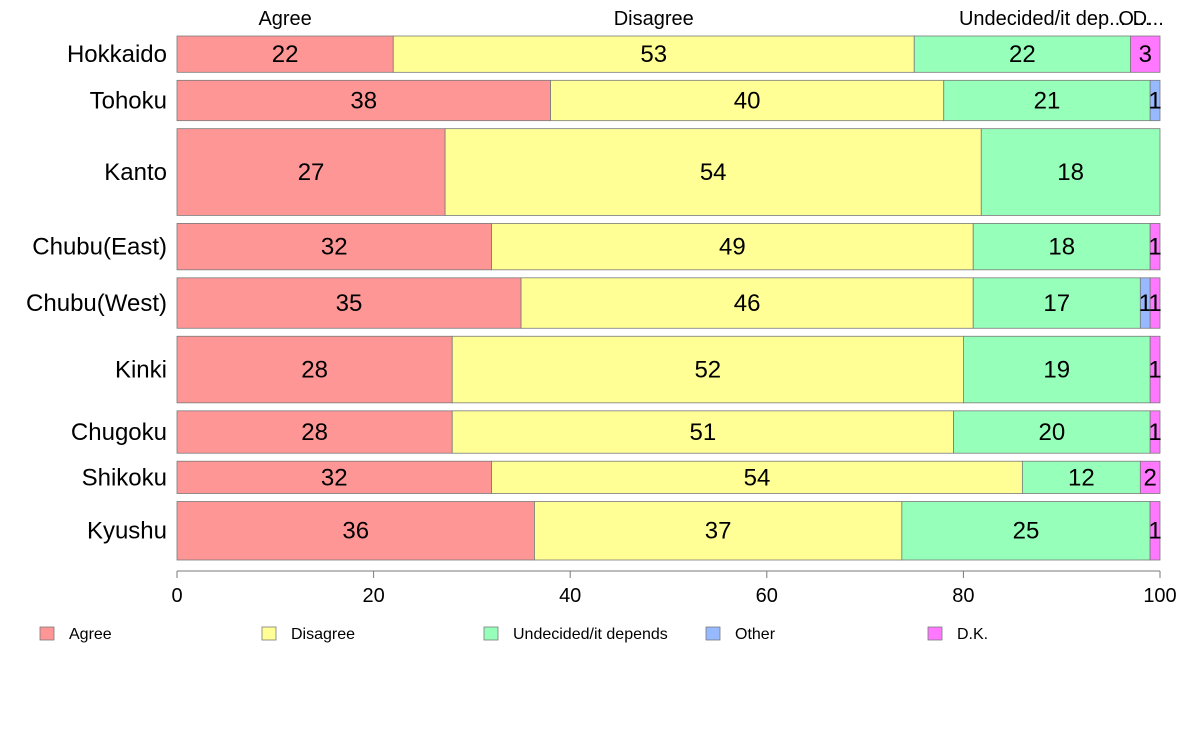  I want to click on x-tick-label: 80, so click(963, 596).